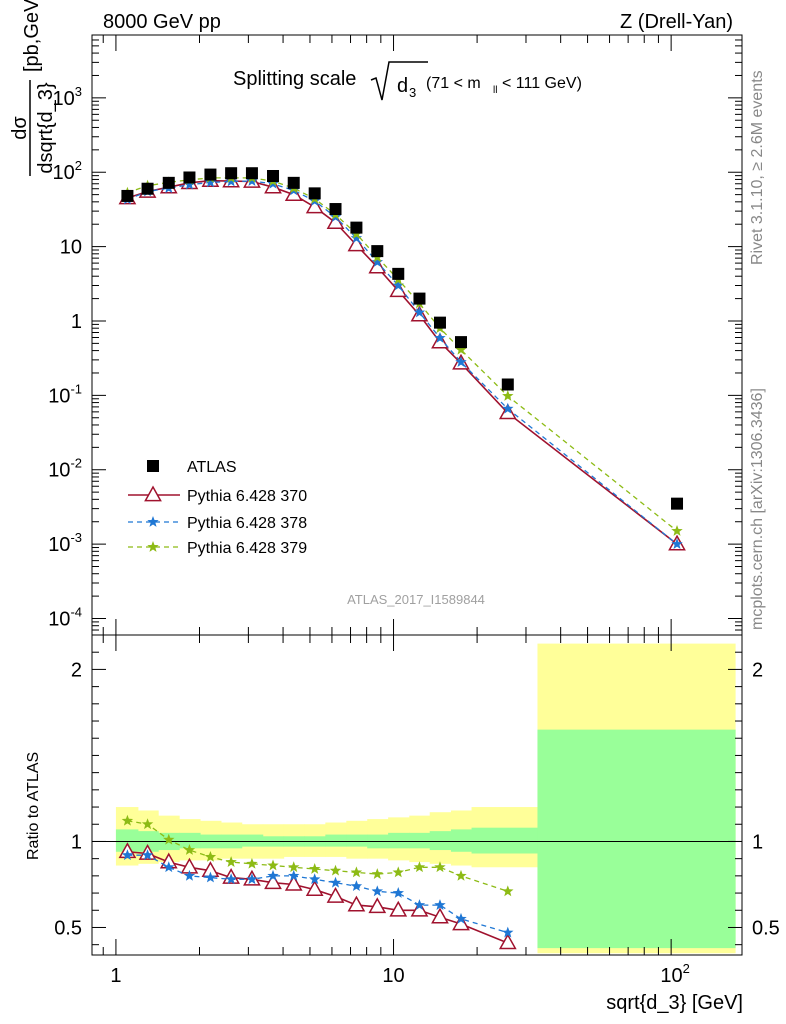  I want to click on y-tick-label-bottom-right: 1, so click(757, 842).